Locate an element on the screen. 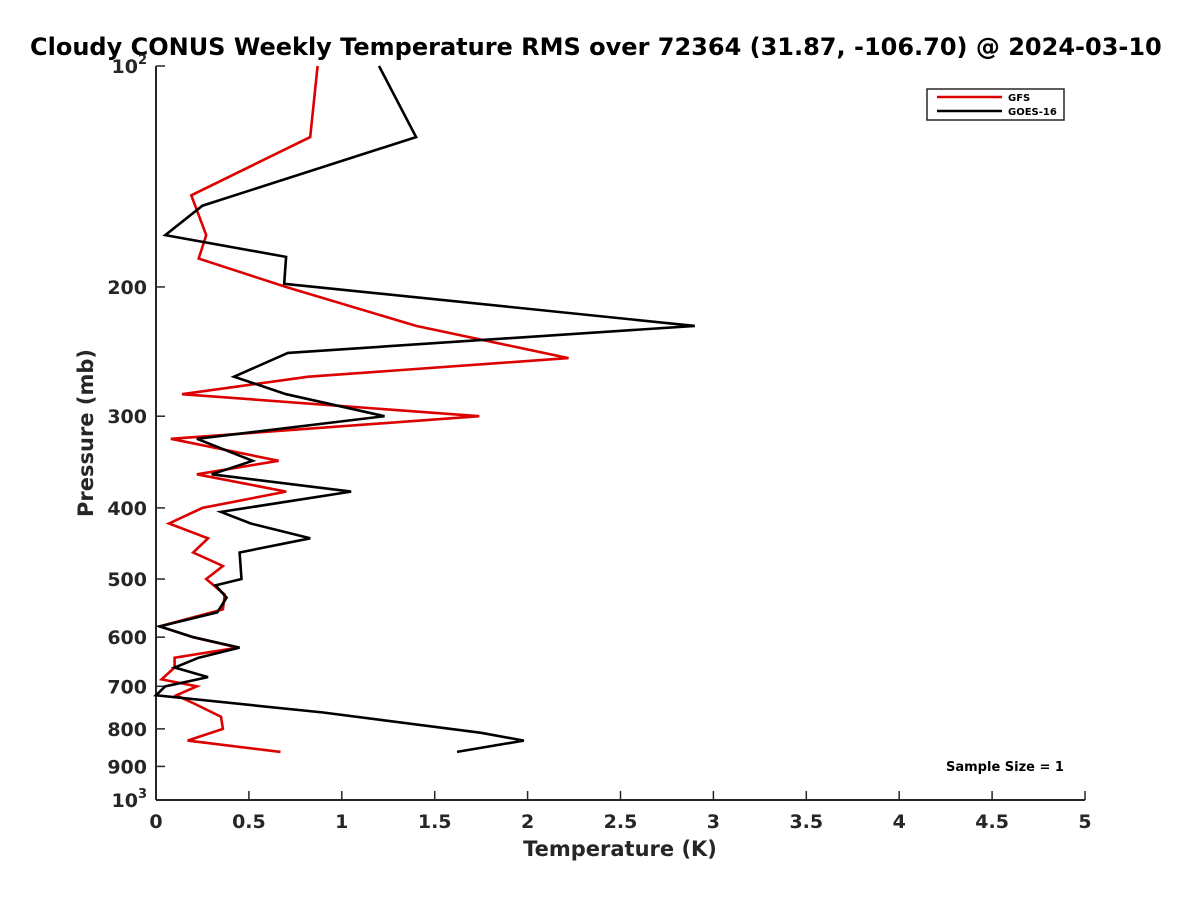 Image resolution: width=1200 pixels, height=905 pixels. legend-label-goes-16: GOES-16 is located at coordinates (1032, 112).